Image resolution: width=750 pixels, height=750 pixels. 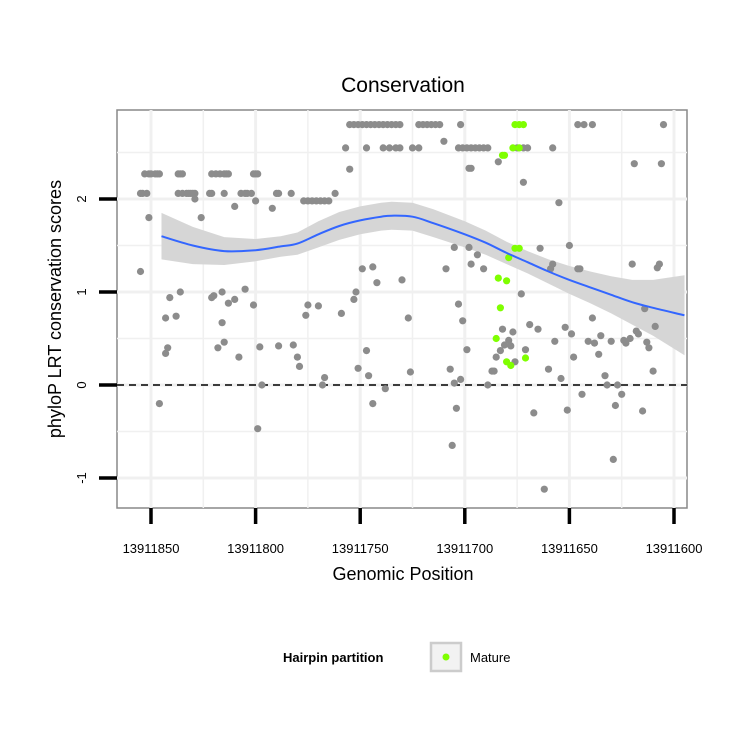 I want to click on y-tick-label: 0, so click(x=81, y=384).